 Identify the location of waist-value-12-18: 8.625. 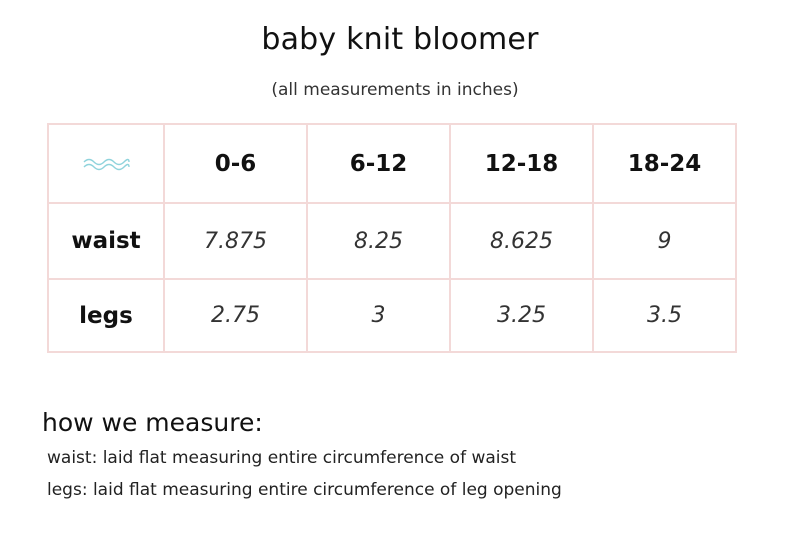
(521, 241).